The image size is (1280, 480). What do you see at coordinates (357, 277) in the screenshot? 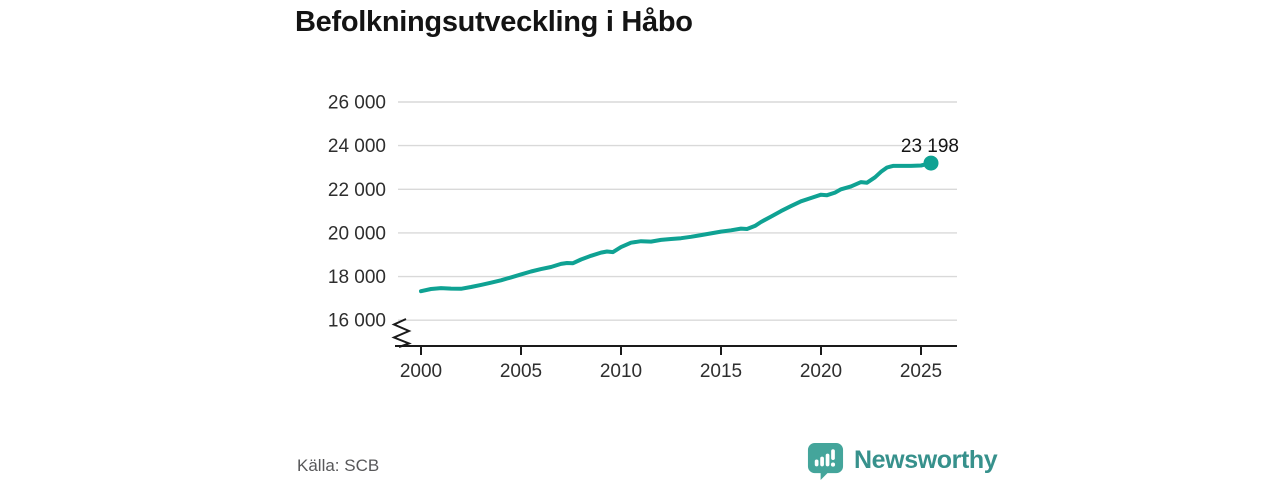
I see `y-axis-tick-label: 18 000` at bounding box center [357, 277].